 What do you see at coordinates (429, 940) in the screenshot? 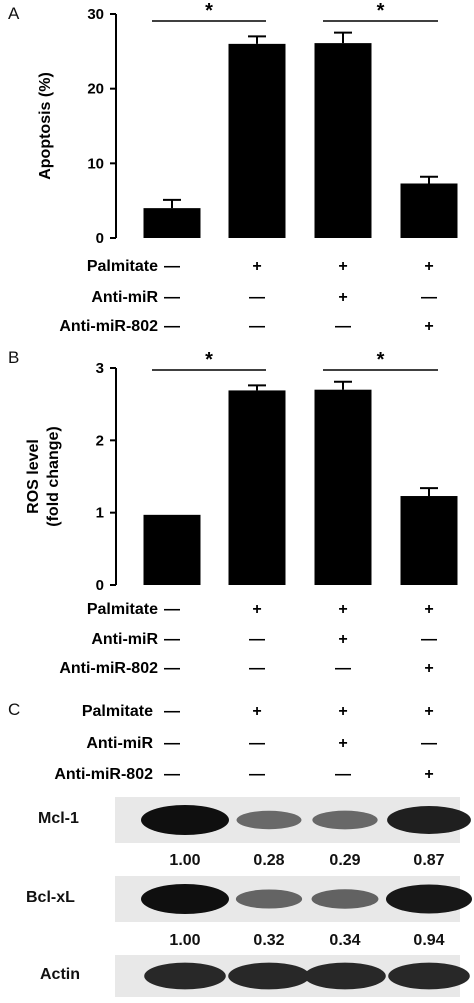
I see `quant-bclxl-4: 0.94` at bounding box center [429, 940].